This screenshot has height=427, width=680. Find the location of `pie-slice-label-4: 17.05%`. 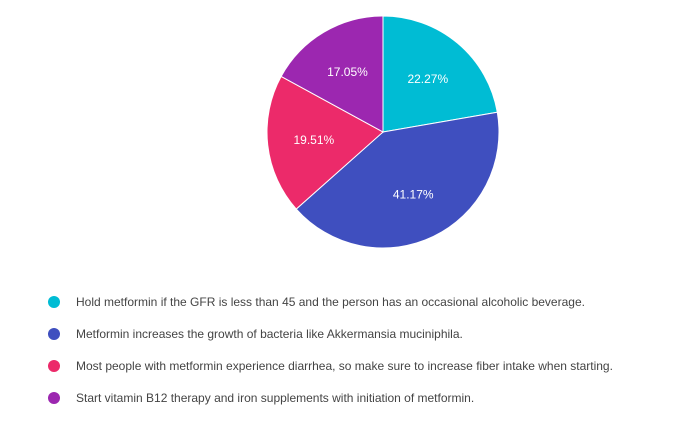

pie-slice-label-4: 17.05% is located at coordinates (347, 72).